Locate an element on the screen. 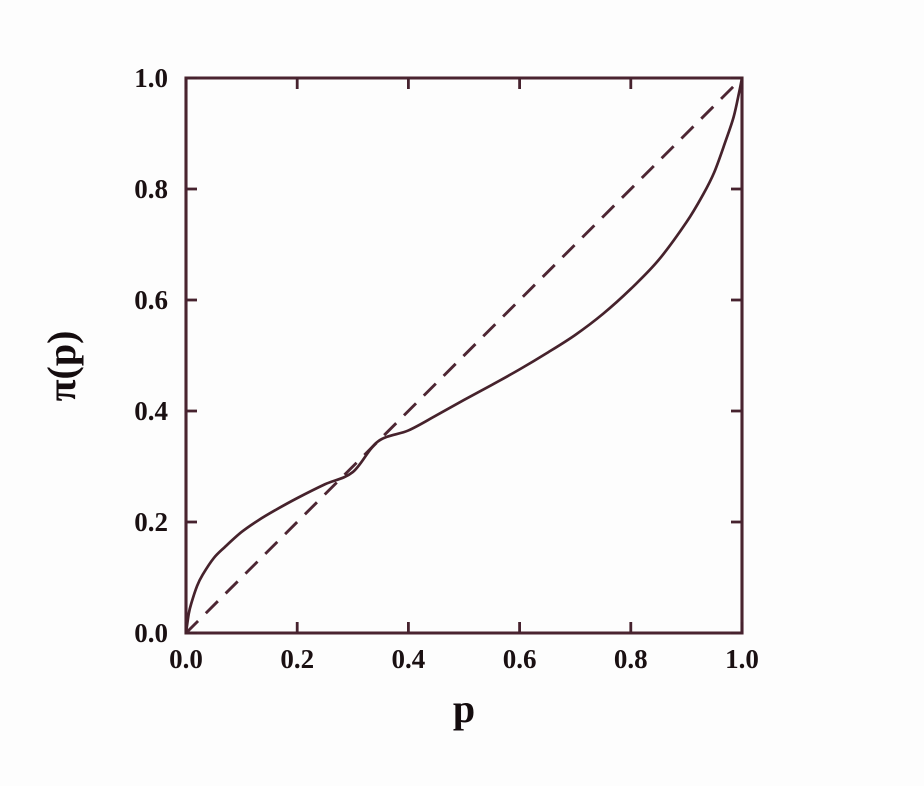 The image size is (924, 786). y-tick-label: 0.2 is located at coordinates (151, 522).